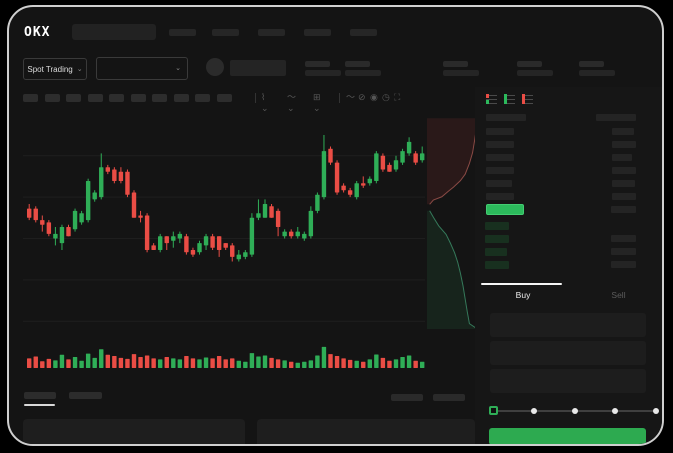 The width and height of the screenshot is (673, 453). I want to click on price-input, so click(568, 325).